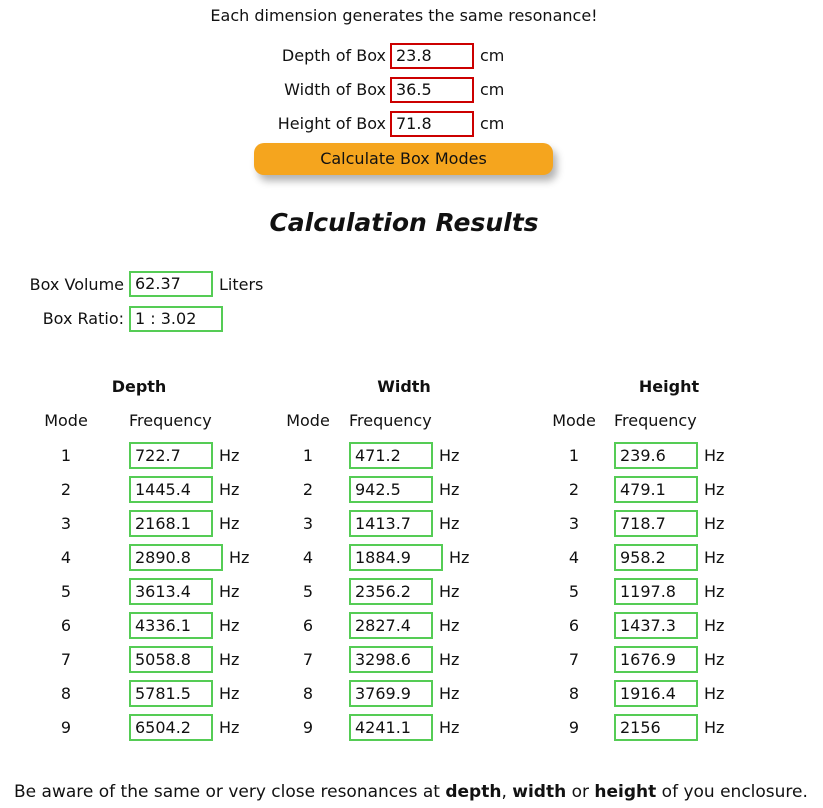 Image resolution: width=823 pixels, height=808 pixels. Describe the element at coordinates (171, 625) in the screenshot. I see `frequency-field: 4336.1` at that location.